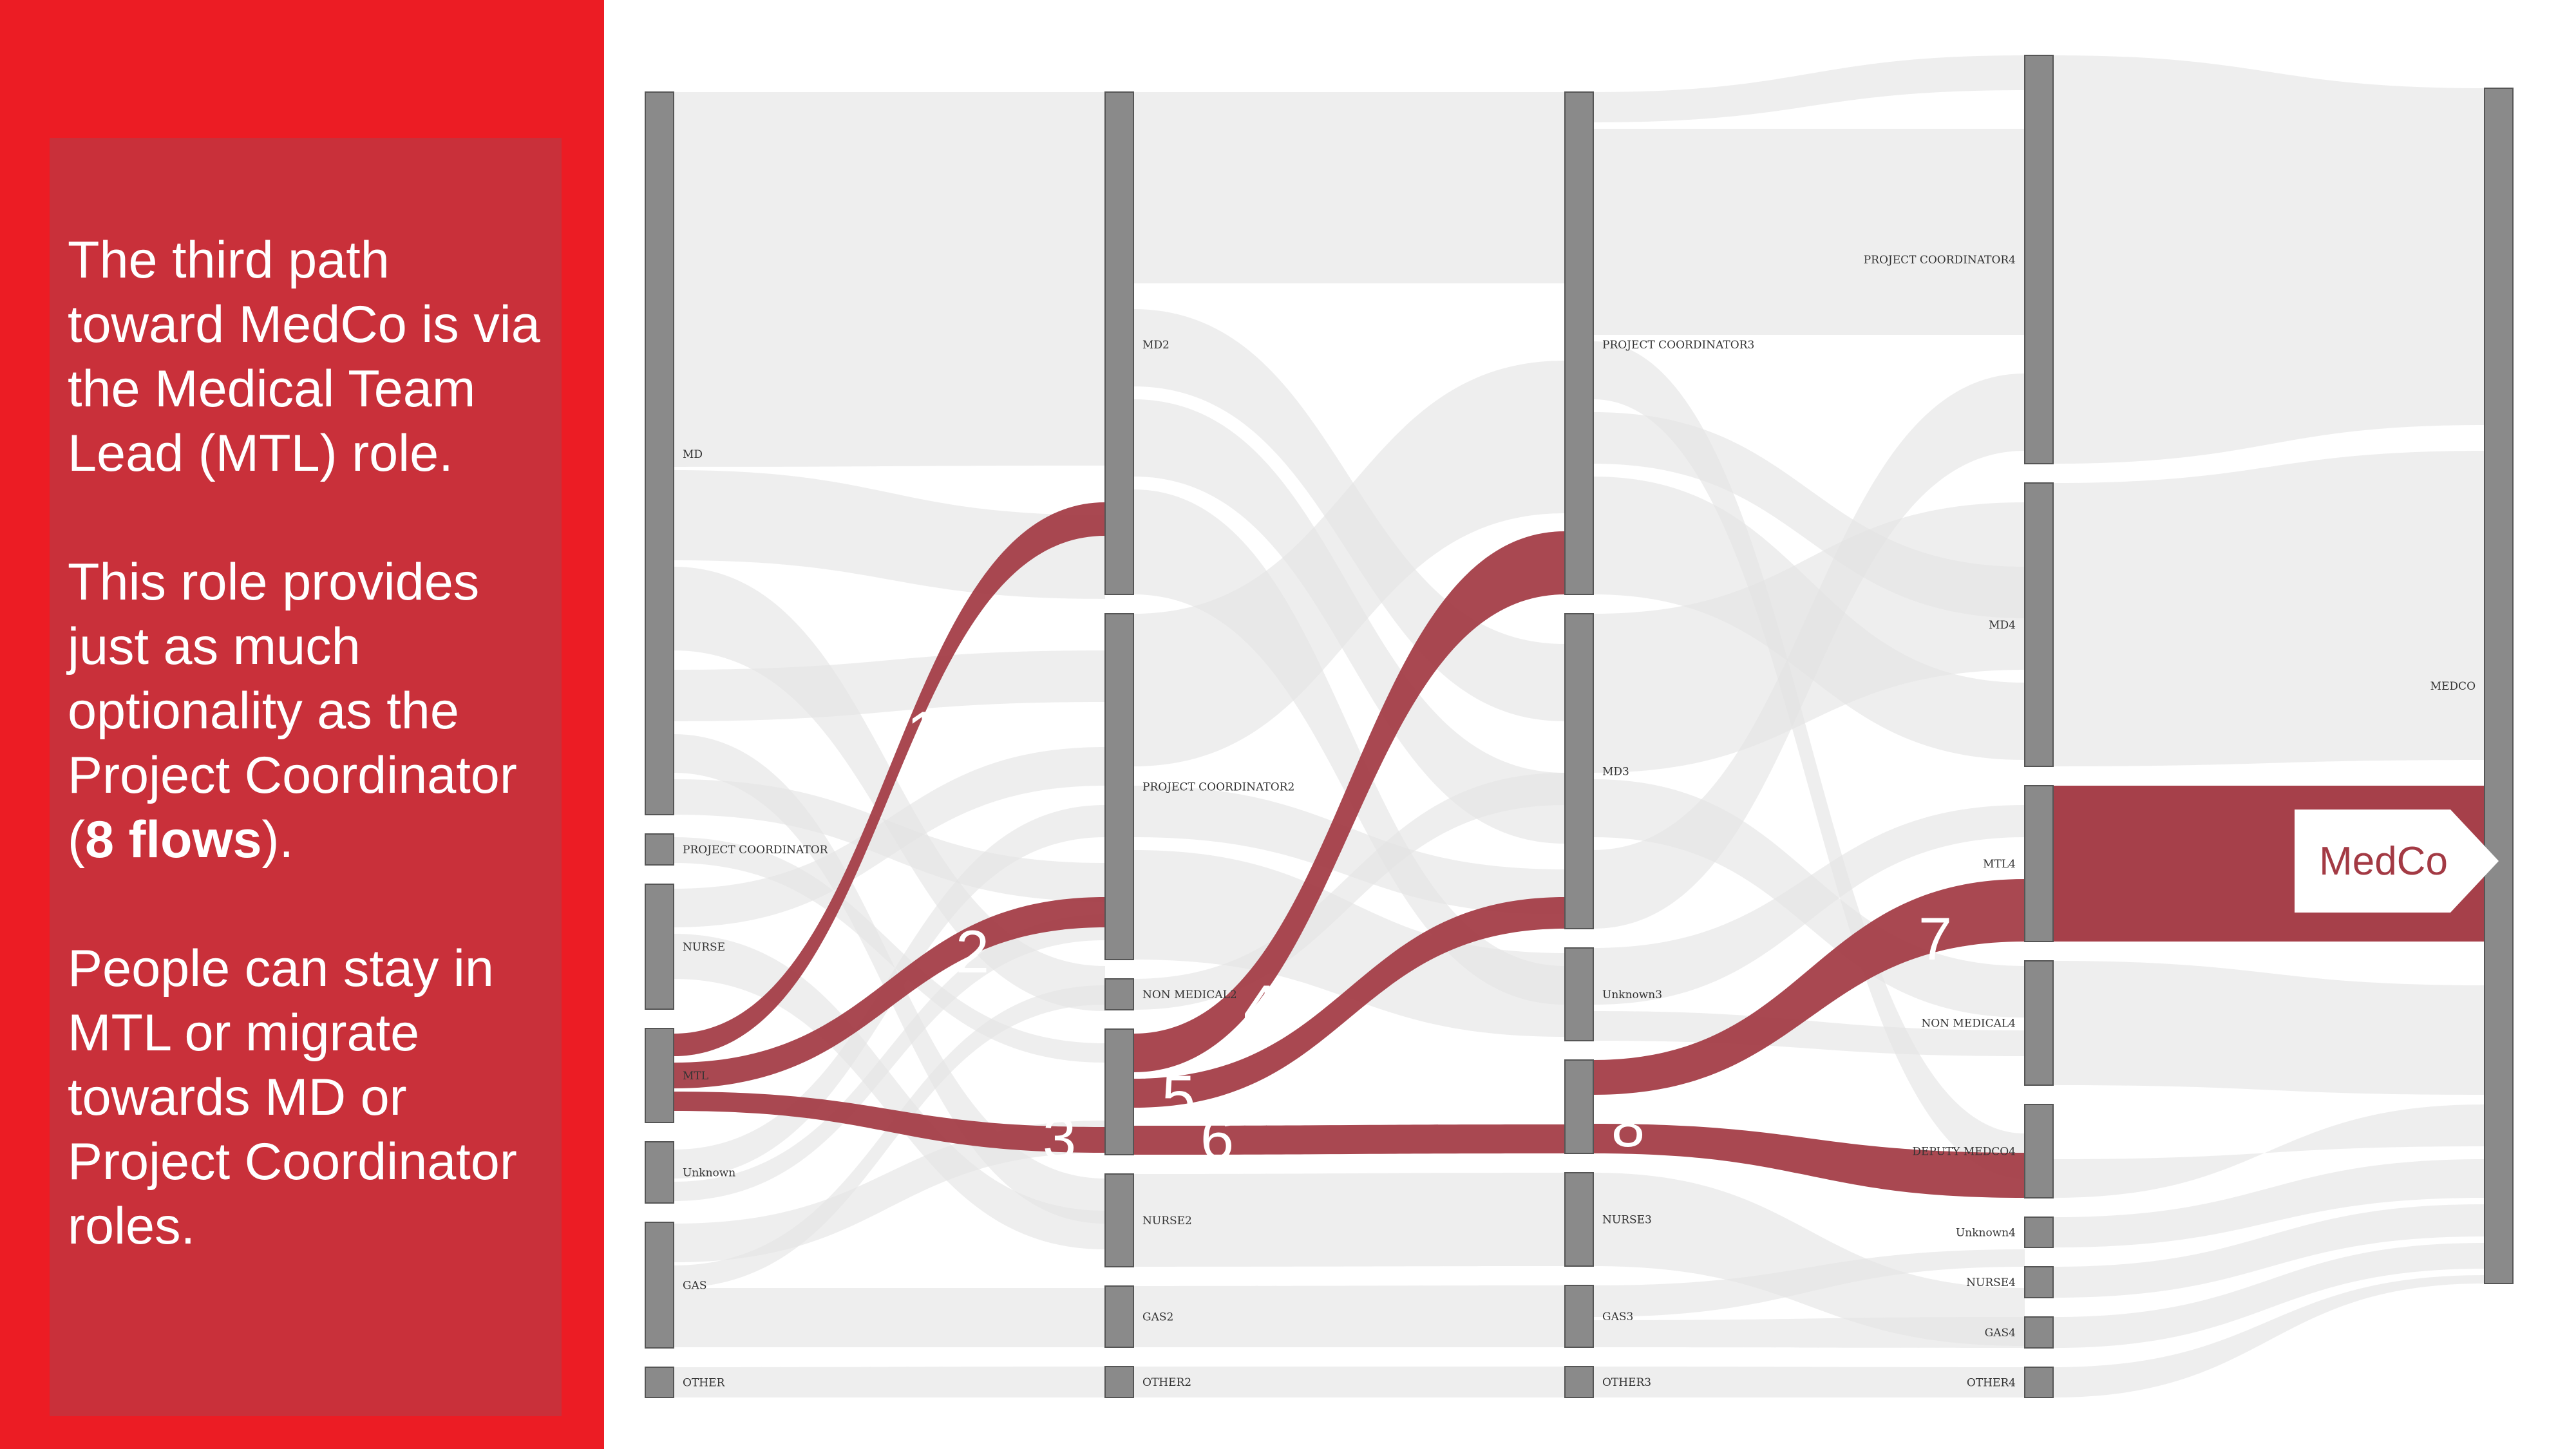 This screenshot has width=2576, height=1449. I want to click on medco-badge: MedCo, so click(2397, 861).